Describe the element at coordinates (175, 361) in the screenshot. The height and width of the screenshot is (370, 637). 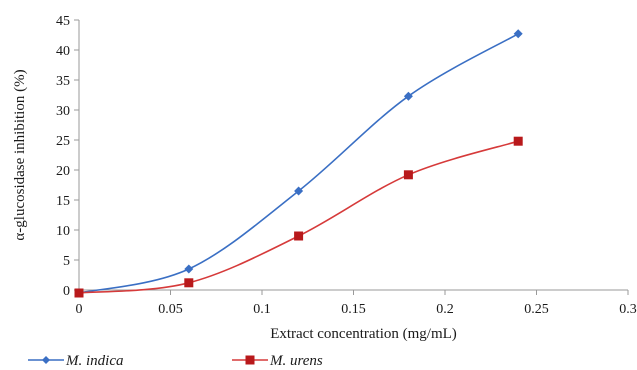
I see `legend: M. indica M. urens` at that location.